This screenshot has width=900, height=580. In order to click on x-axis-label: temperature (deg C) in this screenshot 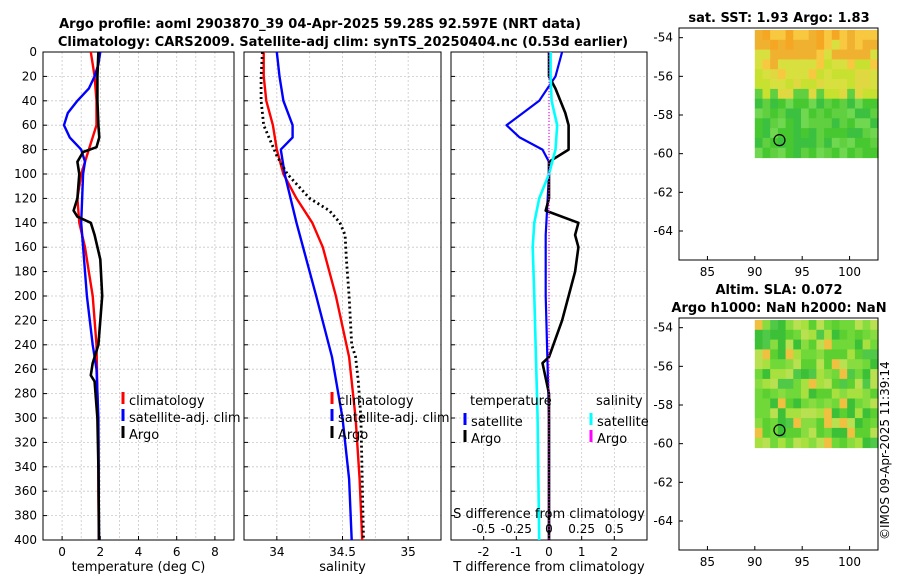, I will do `click(139, 567)`.